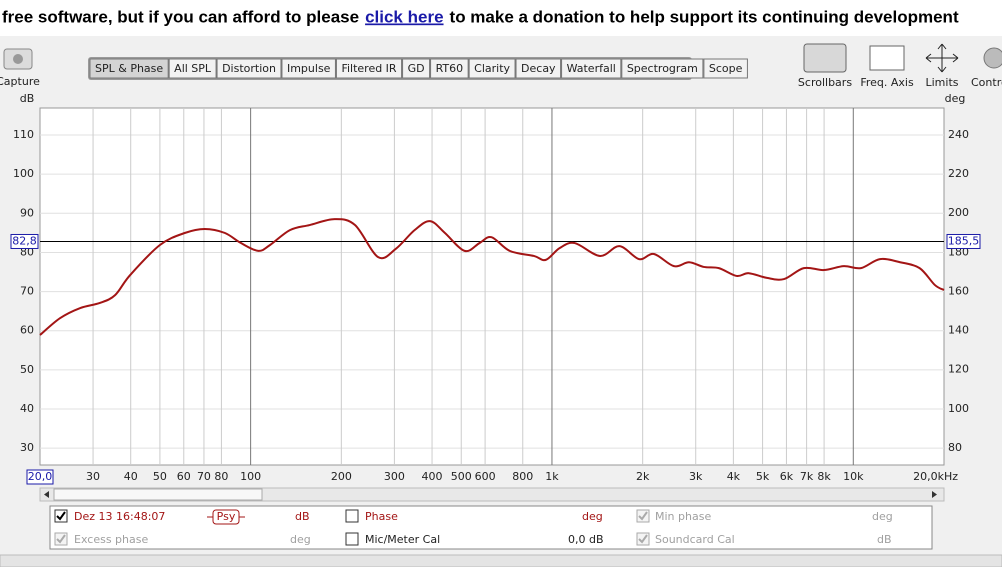  What do you see at coordinates (884, 539) in the screenshot?
I see `unit: dB` at bounding box center [884, 539].